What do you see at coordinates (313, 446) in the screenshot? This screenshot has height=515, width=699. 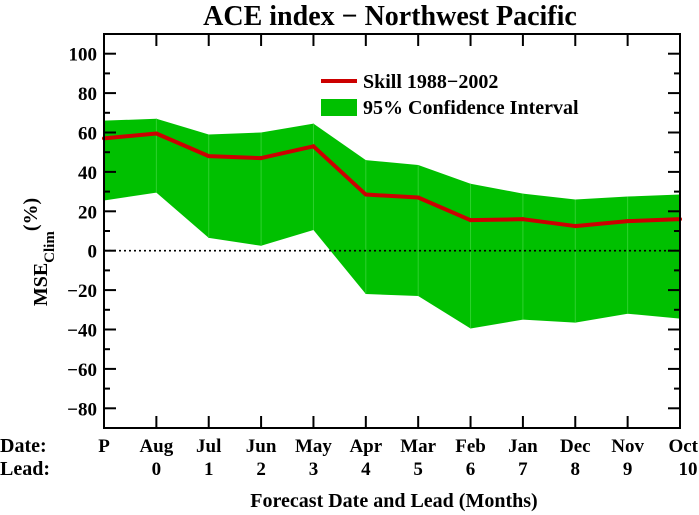 I see `x-tick-label-date: May` at bounding box center [313, 446].